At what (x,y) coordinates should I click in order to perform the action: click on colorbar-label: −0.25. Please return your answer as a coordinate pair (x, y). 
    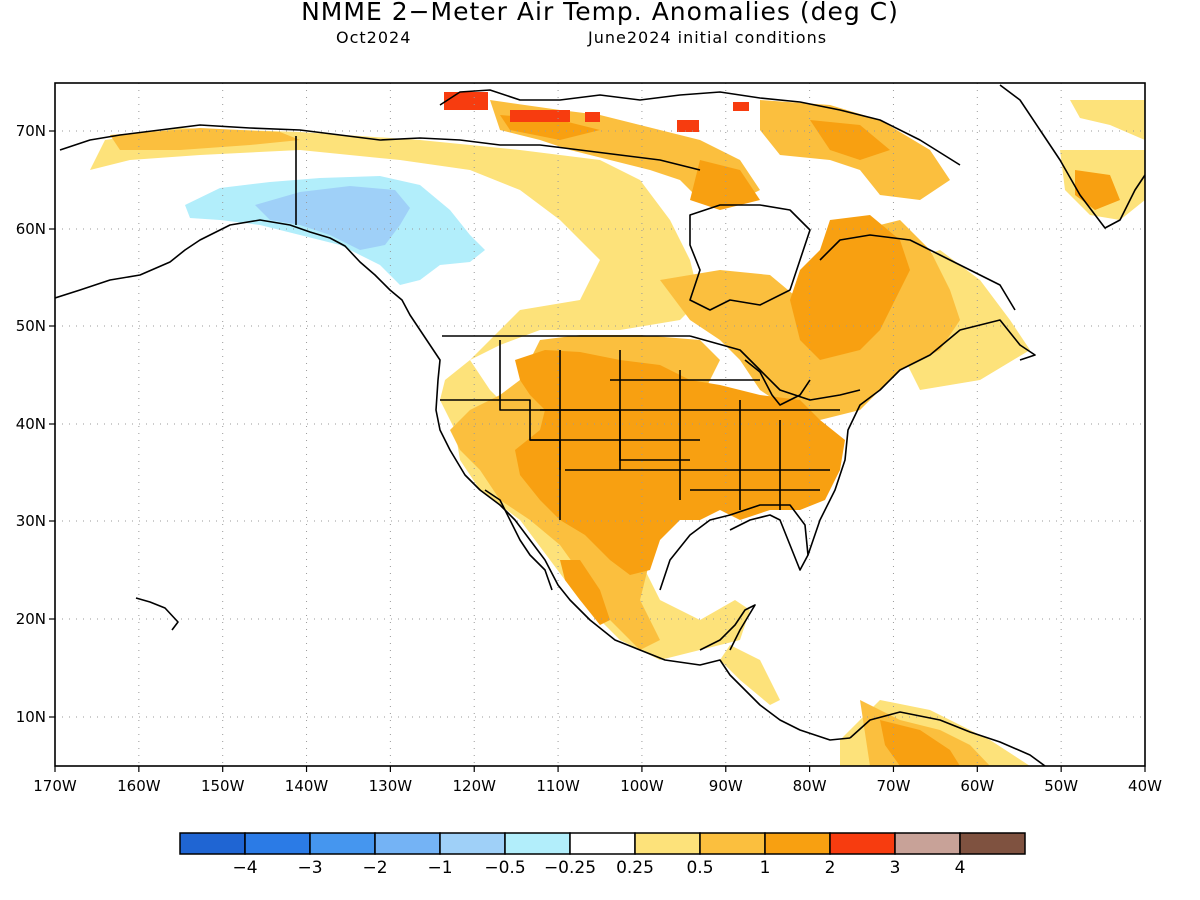
    Looking at the image, I should click on (570, 868).